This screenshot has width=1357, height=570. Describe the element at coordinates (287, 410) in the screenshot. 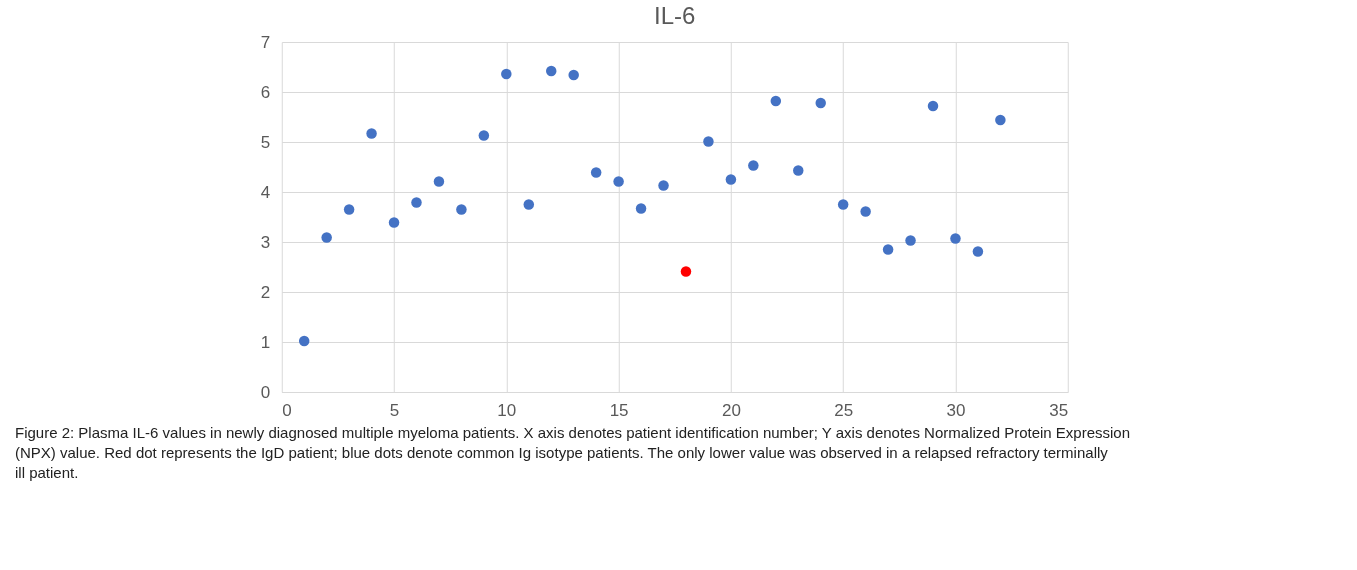

I see `x-tick-label: 0` at that location.